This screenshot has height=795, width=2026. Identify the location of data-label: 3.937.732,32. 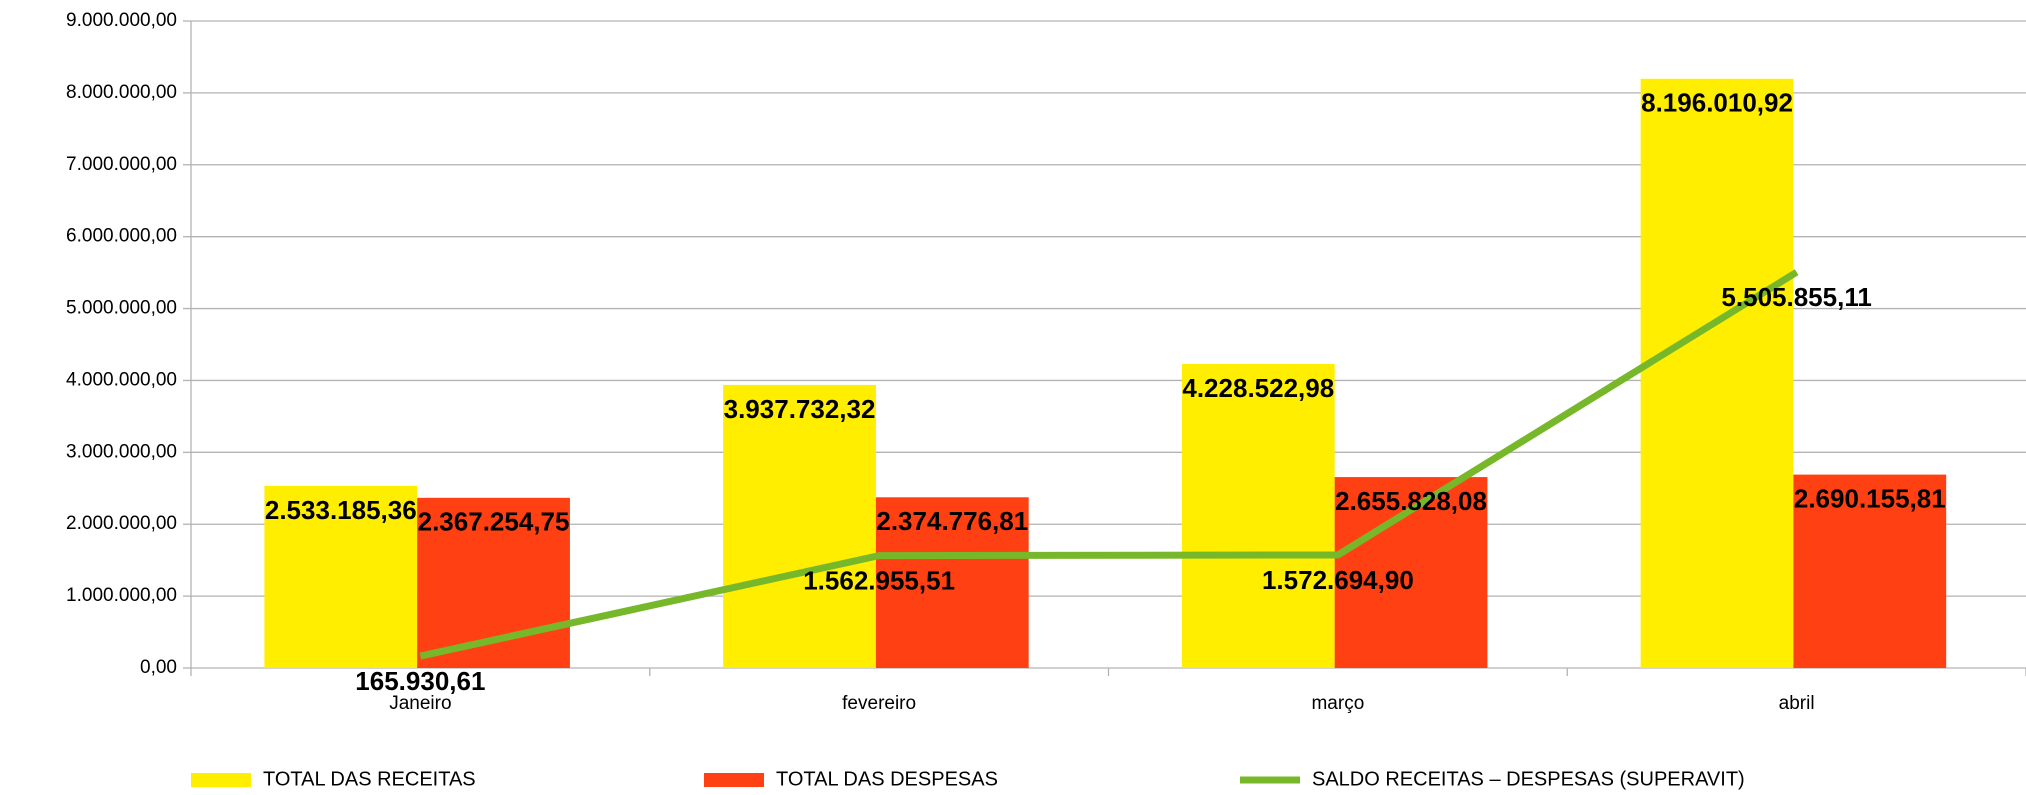
(800, 409).